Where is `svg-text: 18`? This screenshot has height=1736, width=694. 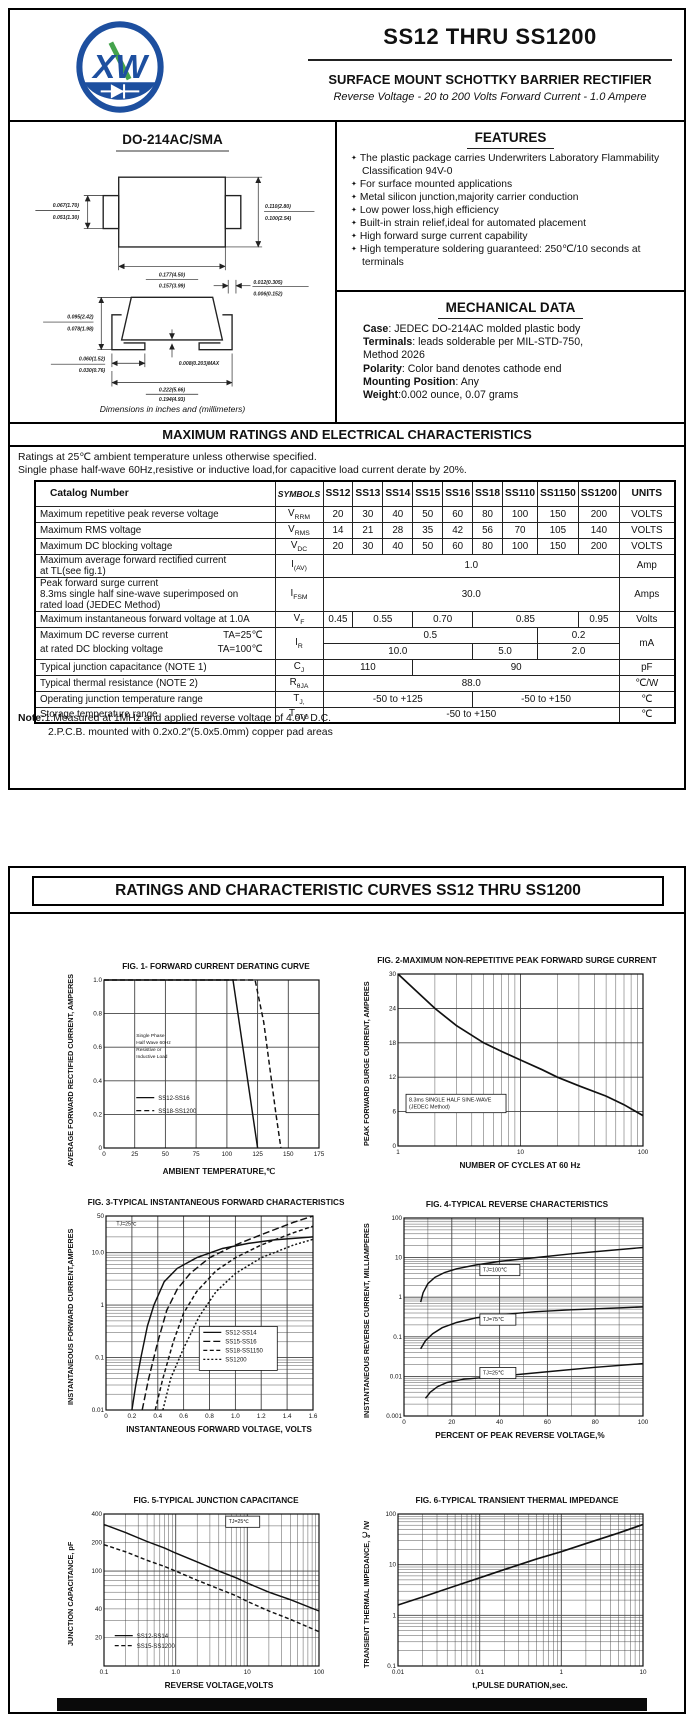
svg-text: 18 is located at coordinates (393, 1042).